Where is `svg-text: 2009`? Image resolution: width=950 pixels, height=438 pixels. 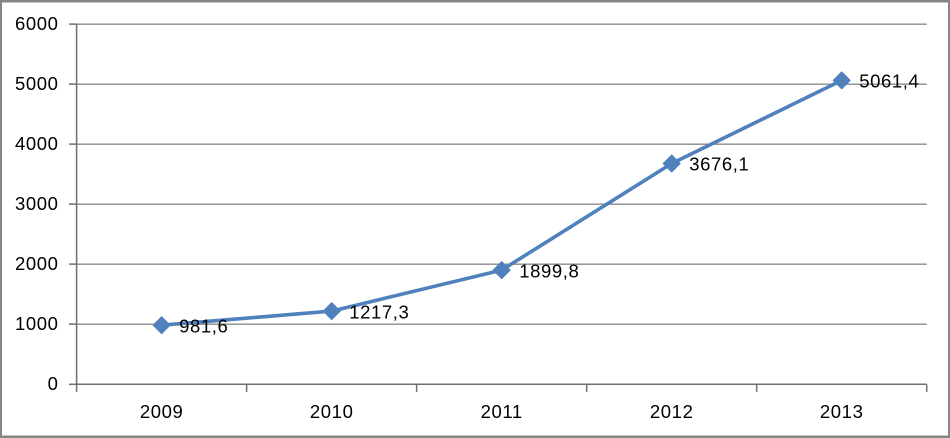 svg-text: 2009 is located at coordinates (162, 411).